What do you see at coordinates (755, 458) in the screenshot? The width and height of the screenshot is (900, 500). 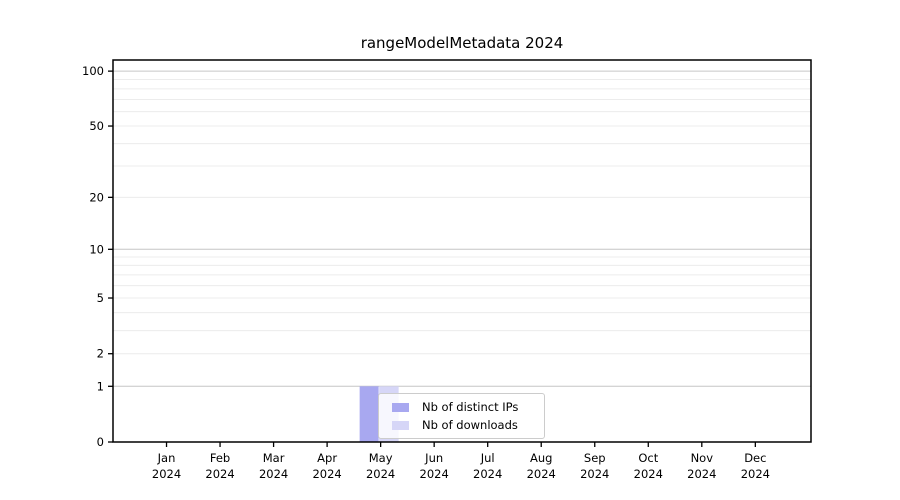 I see `x-tick-label-month: Dec` at bounding box center [755, 458].